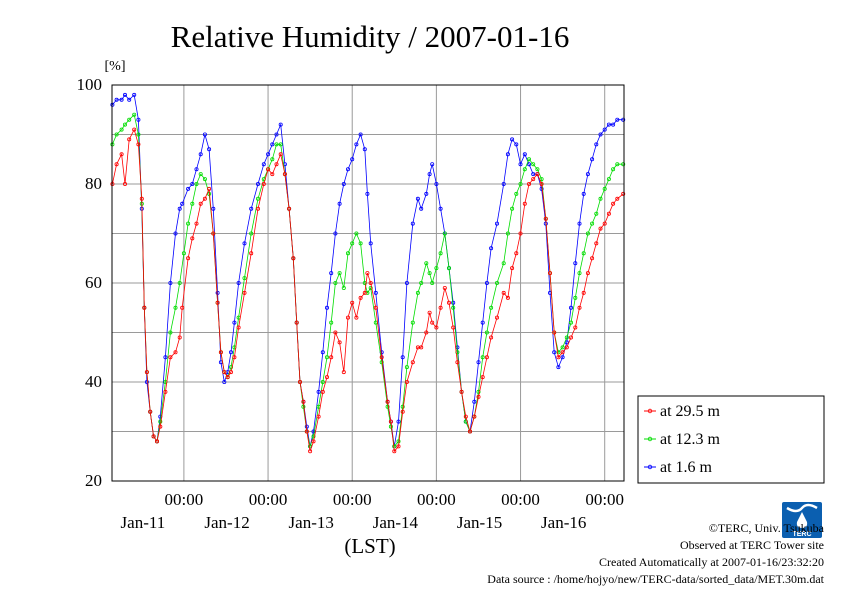 This screenshot has height=595, width=842. I want to click on legend: at 29.5 m at 12.3 m at 1.6 m, so click(731, 439).